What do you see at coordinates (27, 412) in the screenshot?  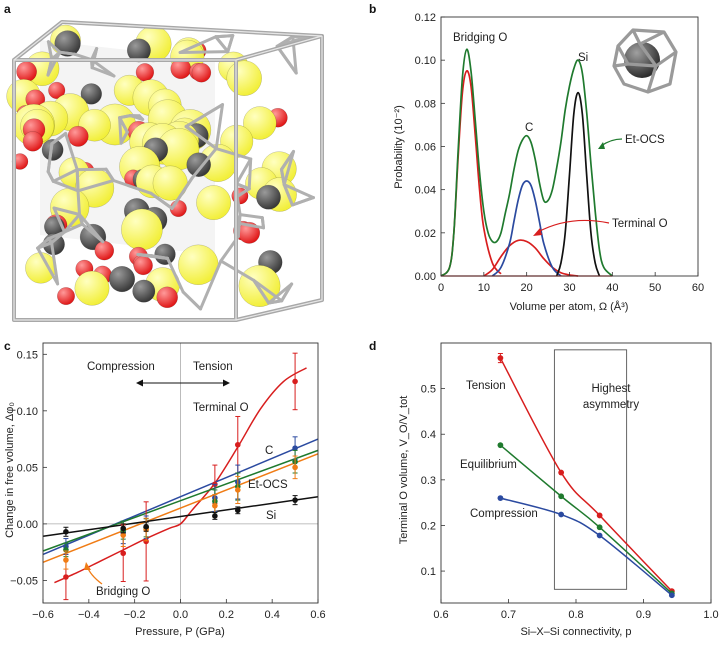 I see `c-ytick-label: 0.10` at bounding box center [27, 412].